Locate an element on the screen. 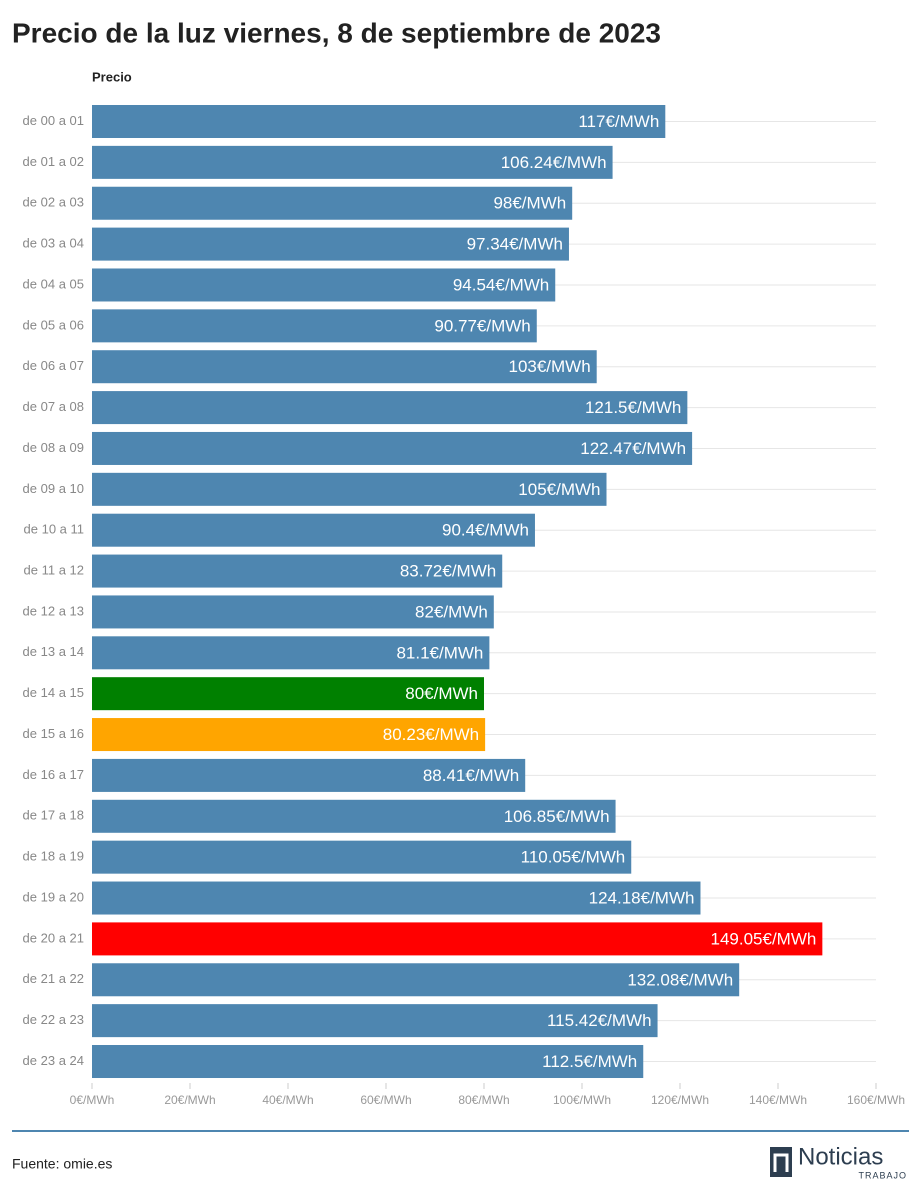 This screenshot has width=921, height=1200. value-label: 80.23€/MWh is located at coordinates (431, 734).